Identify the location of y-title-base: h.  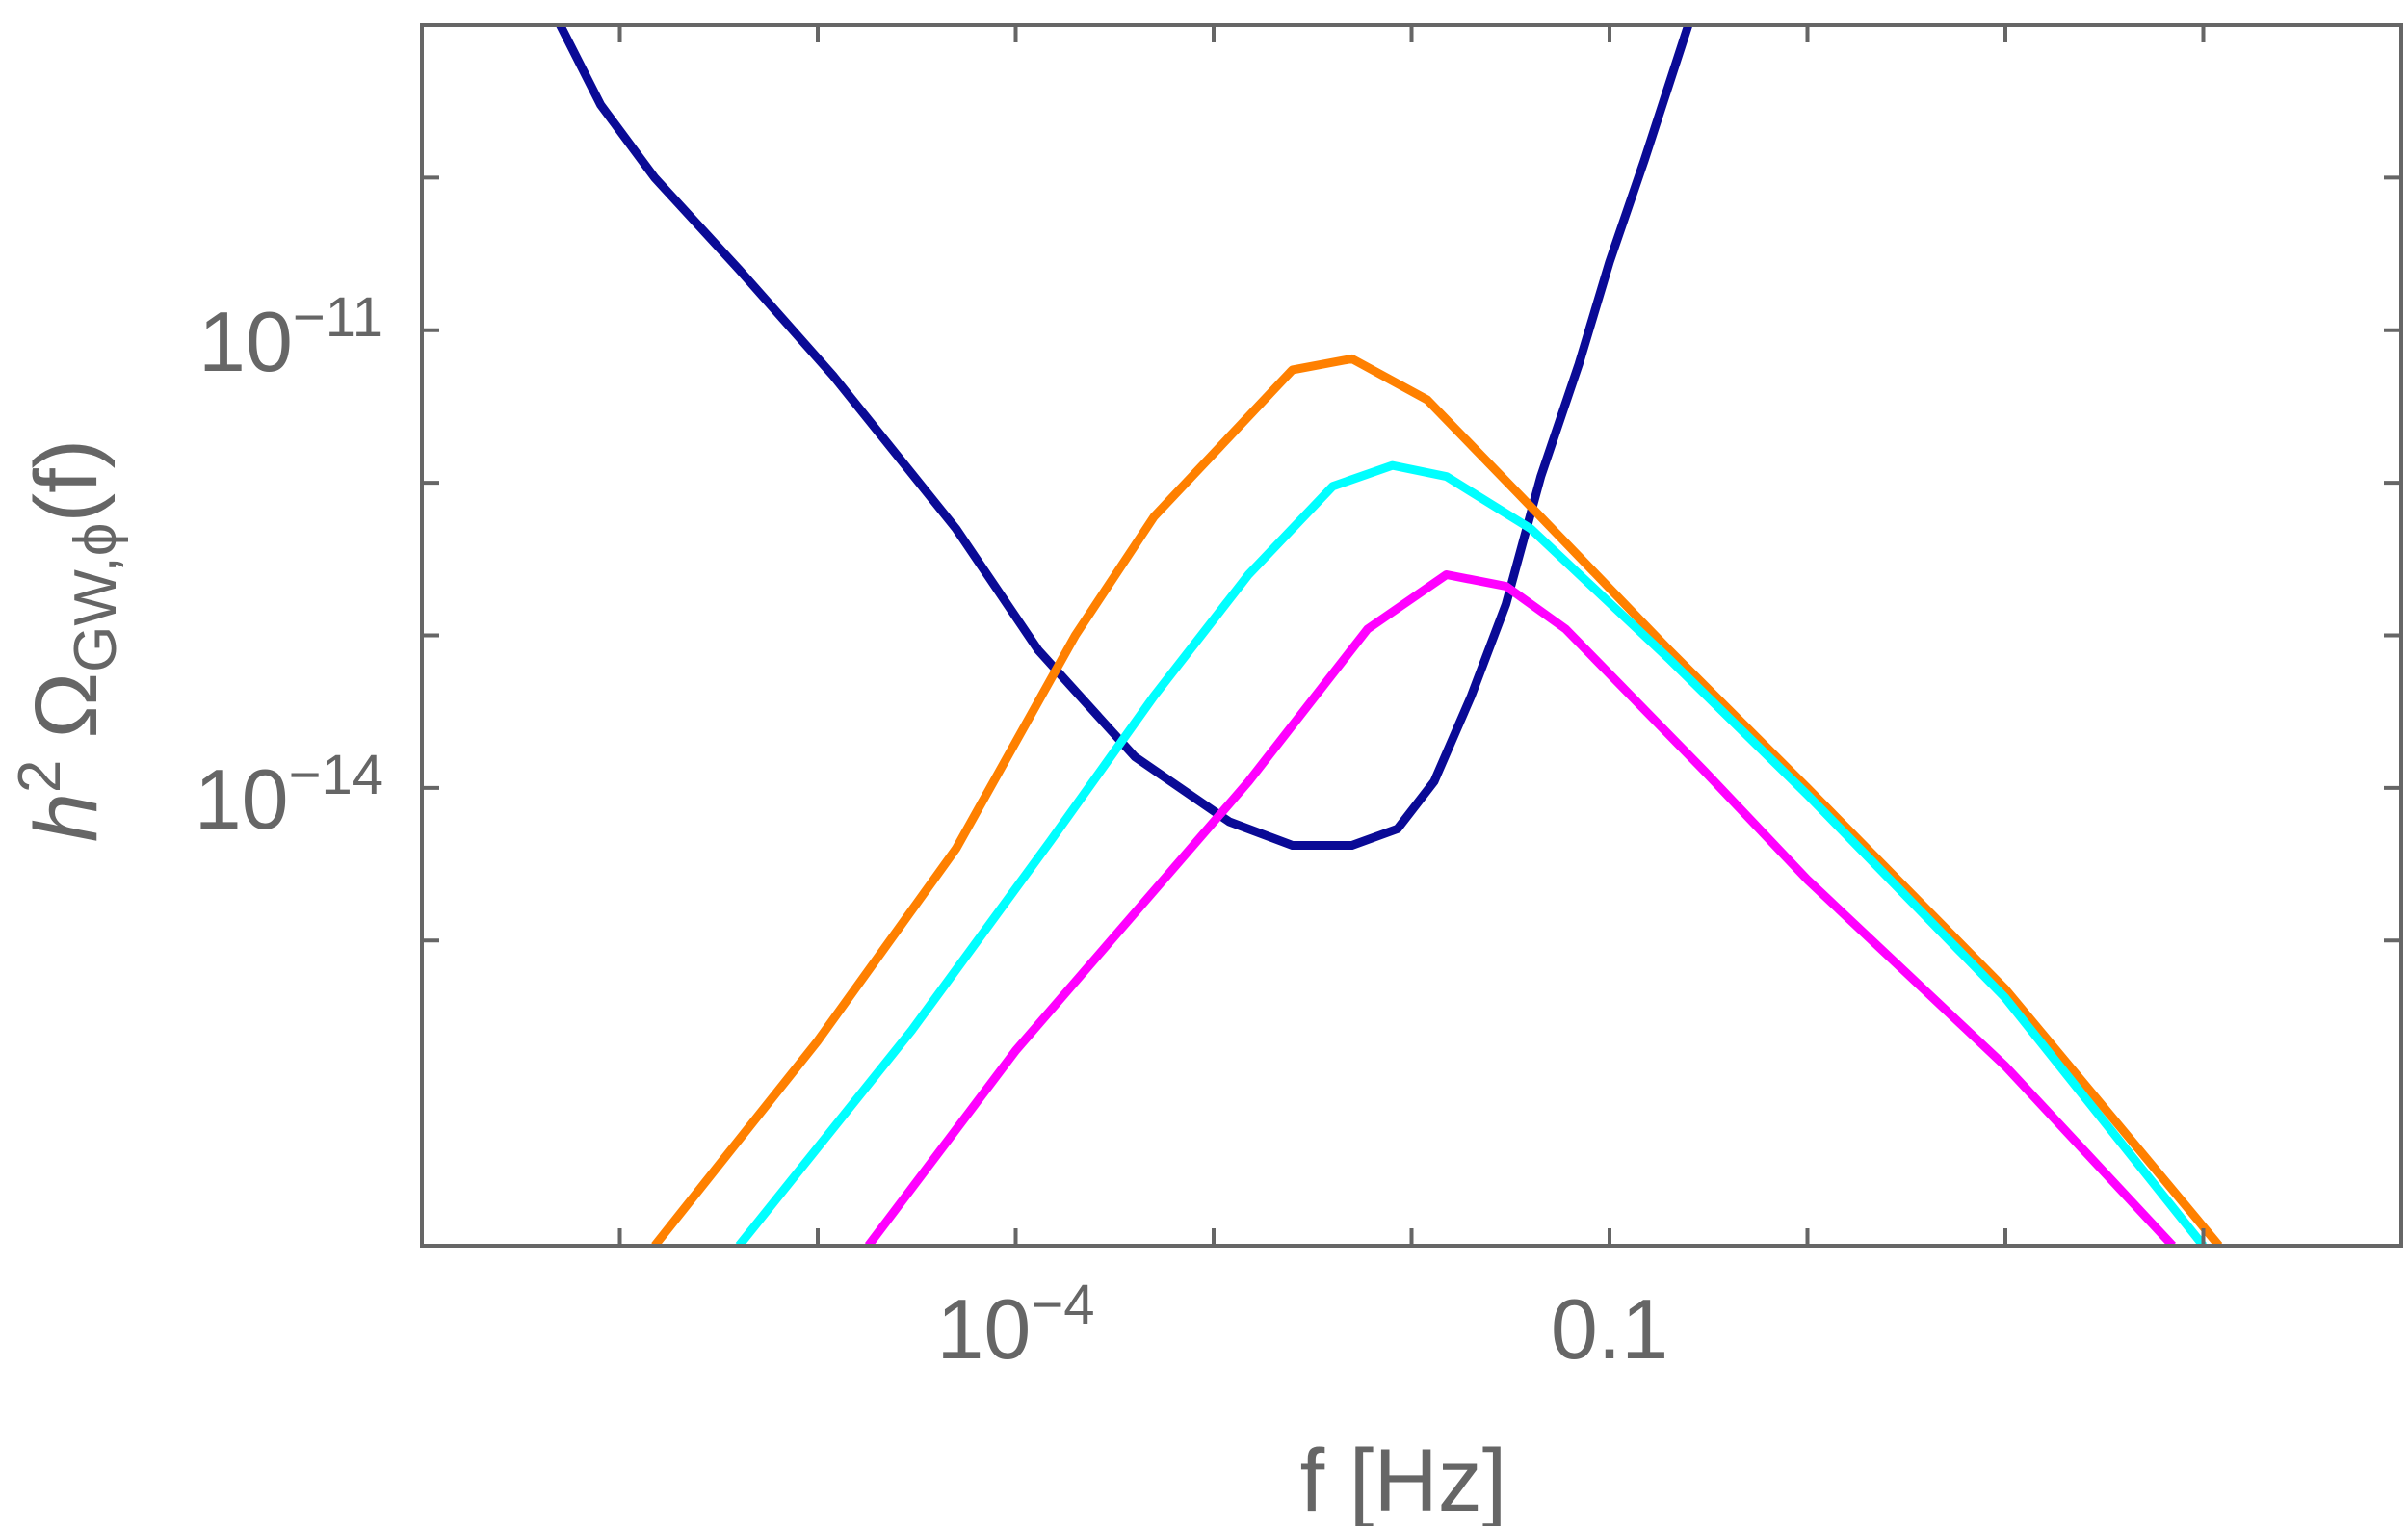
(66, 817).